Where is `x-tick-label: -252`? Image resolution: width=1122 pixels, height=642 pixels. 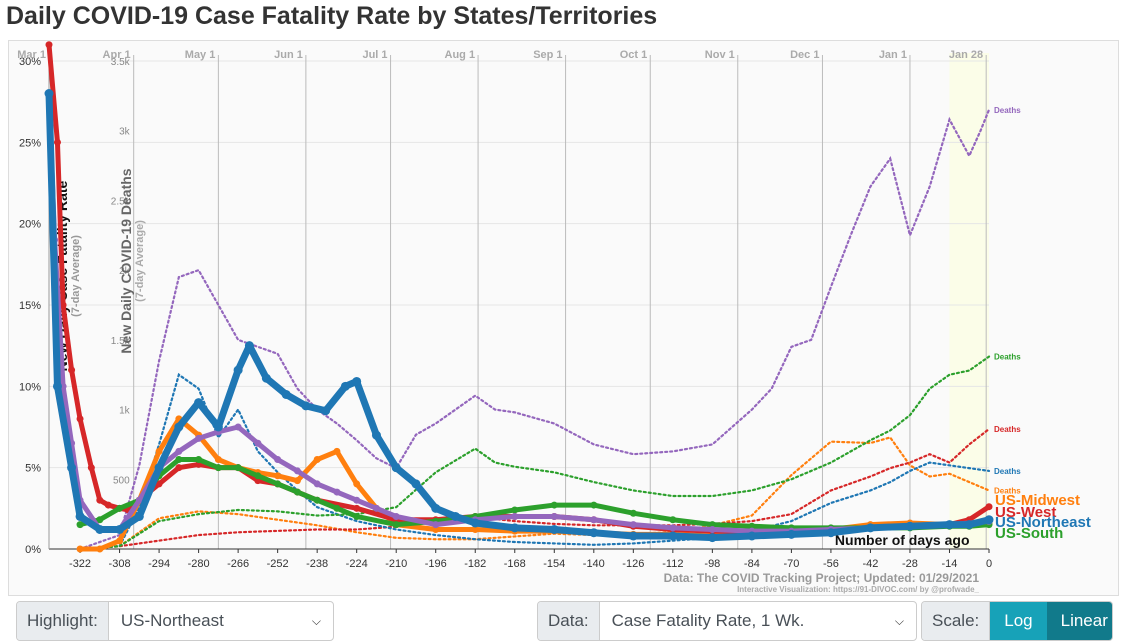
x-tick-label: -252 is located at coordinates (278, 564).